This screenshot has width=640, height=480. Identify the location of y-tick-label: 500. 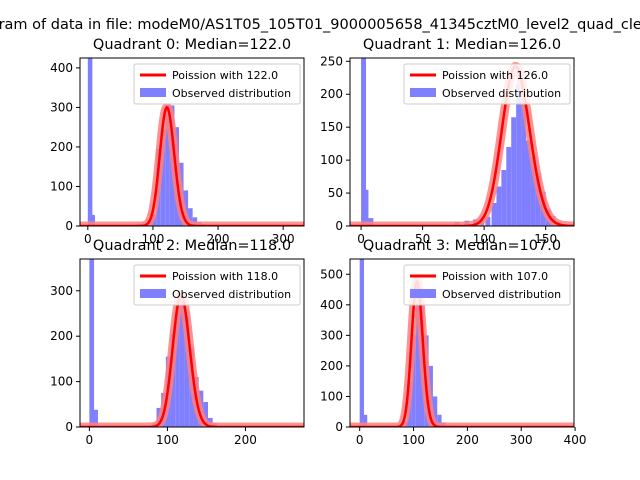
(331, 274).